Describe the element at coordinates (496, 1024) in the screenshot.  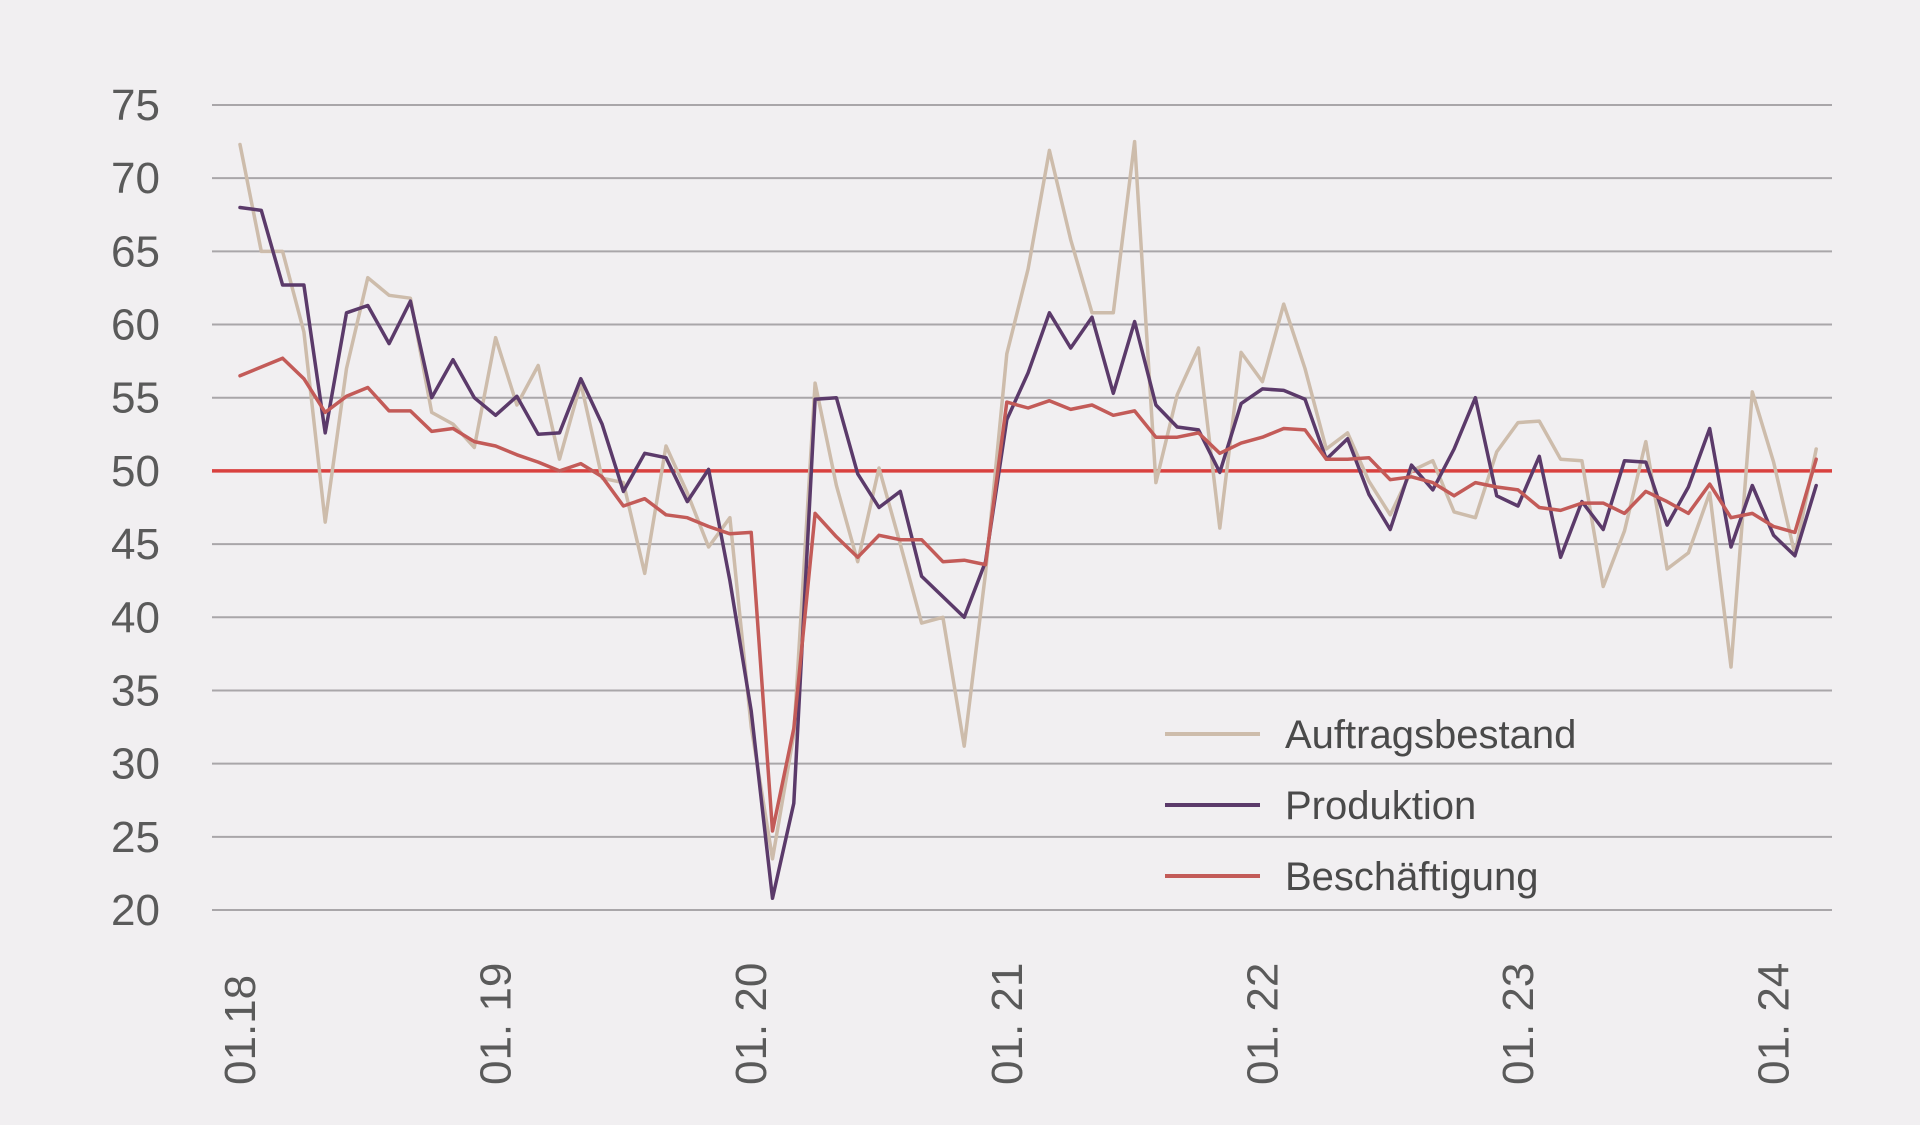
I see `x-tick-label: 01. 19` at that location.